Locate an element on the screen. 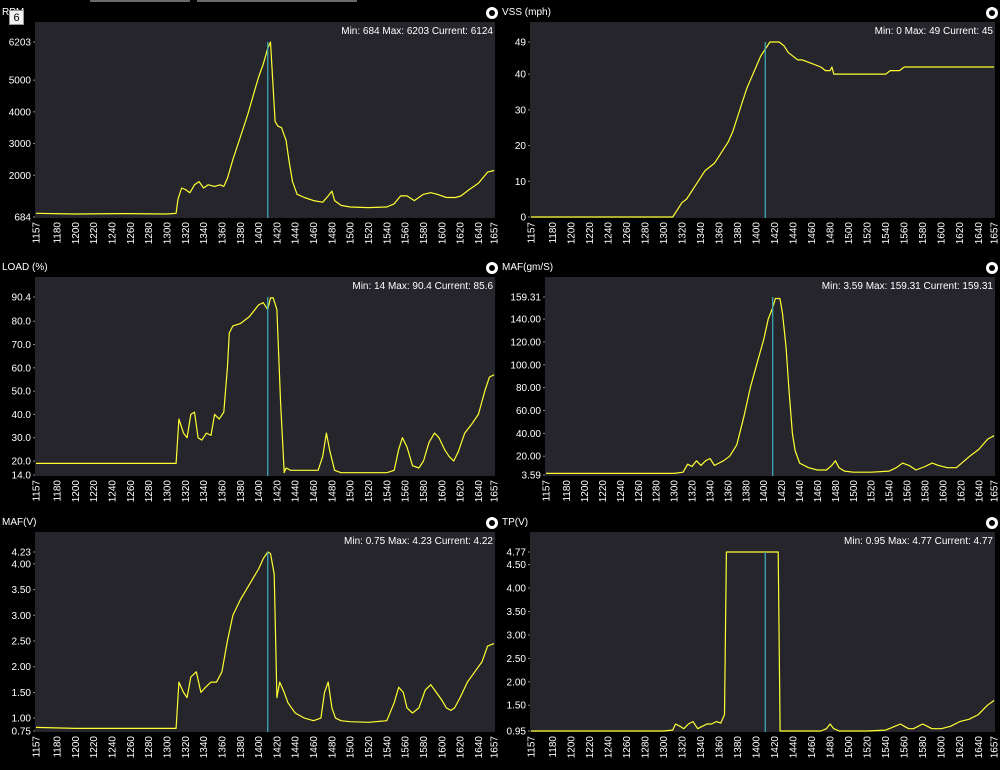 The height and width of the screenshot is (770, 1000). load-options-button is located at coordinates (492, 268).